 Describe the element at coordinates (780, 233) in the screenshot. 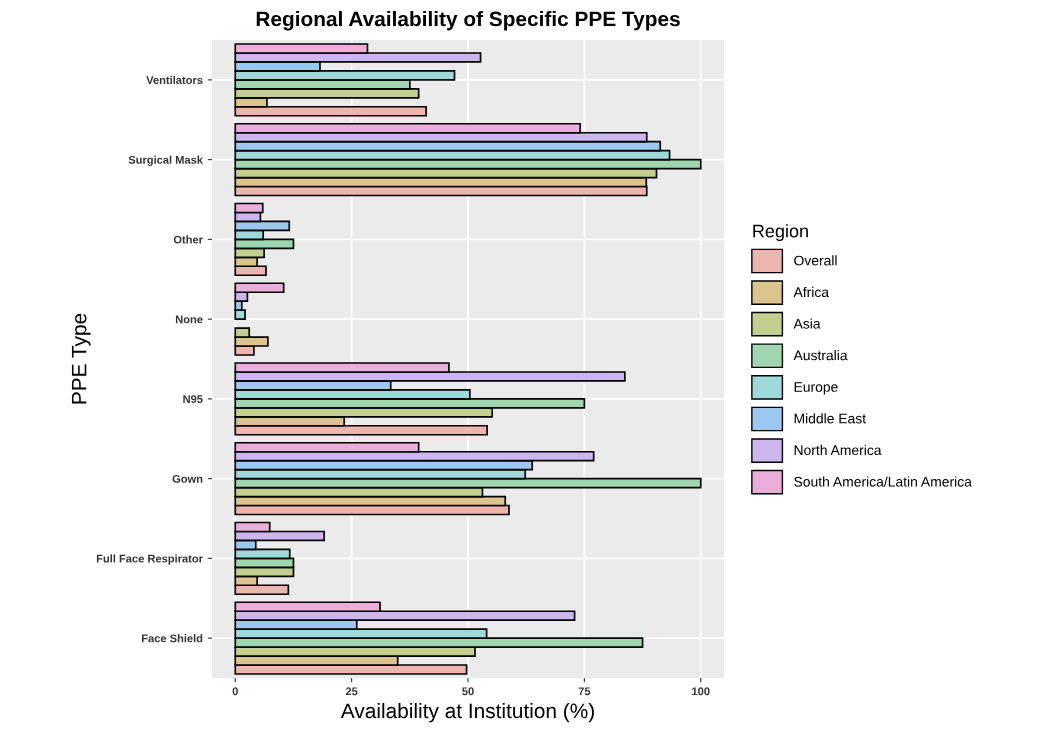

I see `legend-title: Region` at that location.